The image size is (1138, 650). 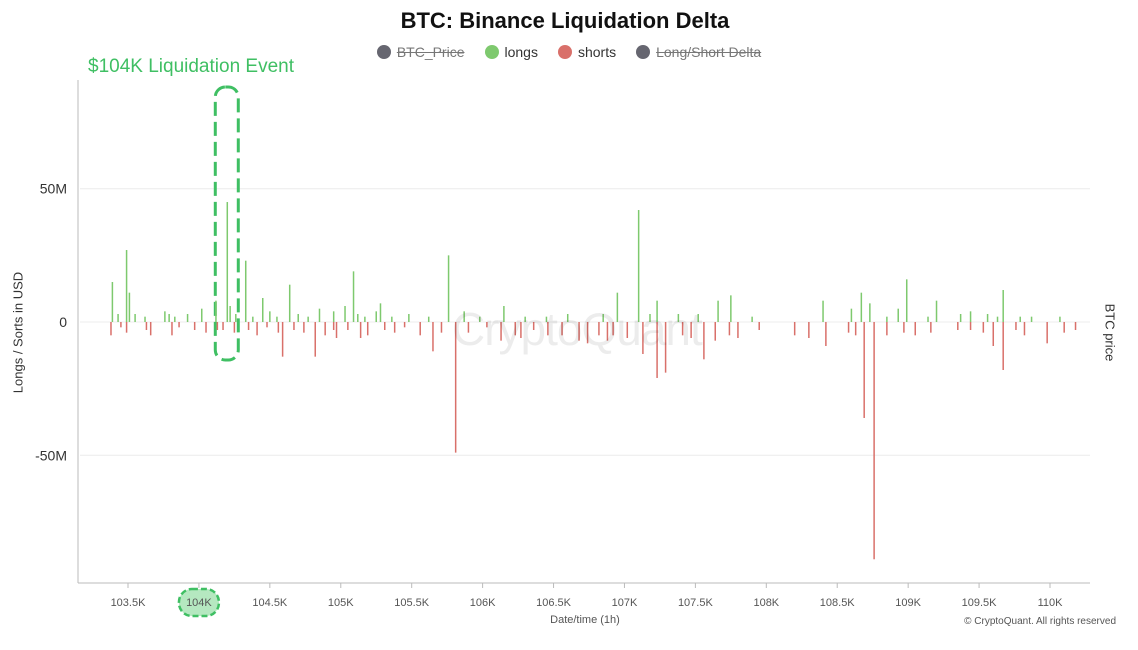 I want to click on highlighted-104k-tick, so click(x=199, y=602).